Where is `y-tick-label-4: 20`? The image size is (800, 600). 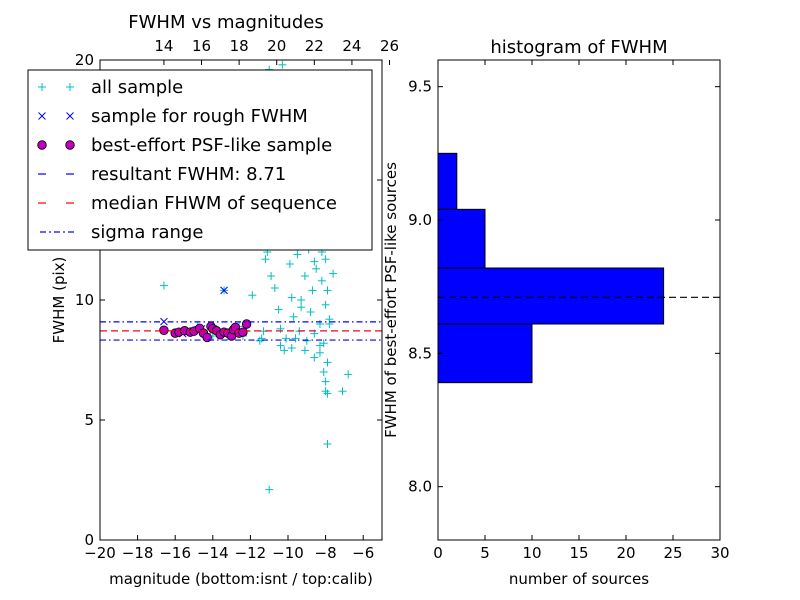
y-tick-label-4: 20 is located at coordinates (84, 60).